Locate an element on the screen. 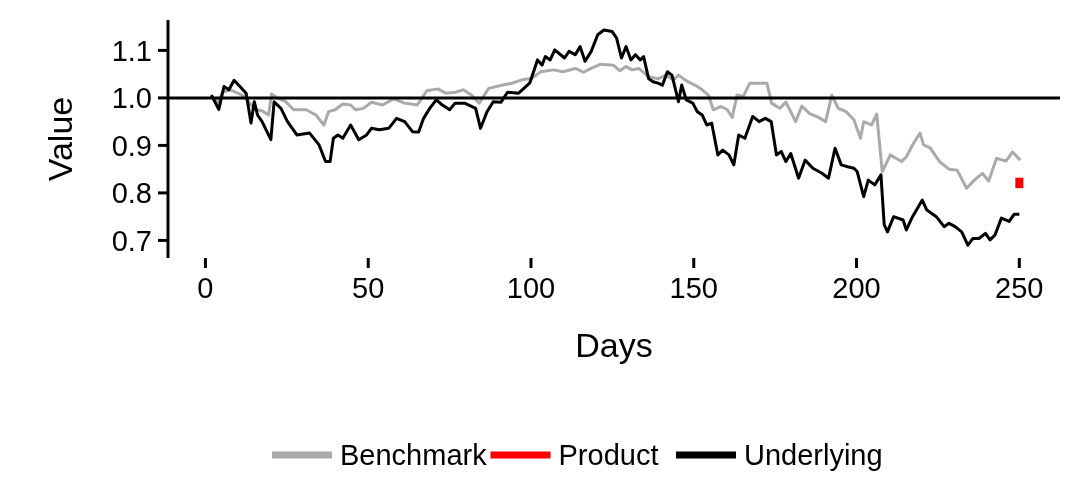 The height and width of the screenshot is (479, 1074). legend-label: Benchmark is located at coordinates (414, 455).